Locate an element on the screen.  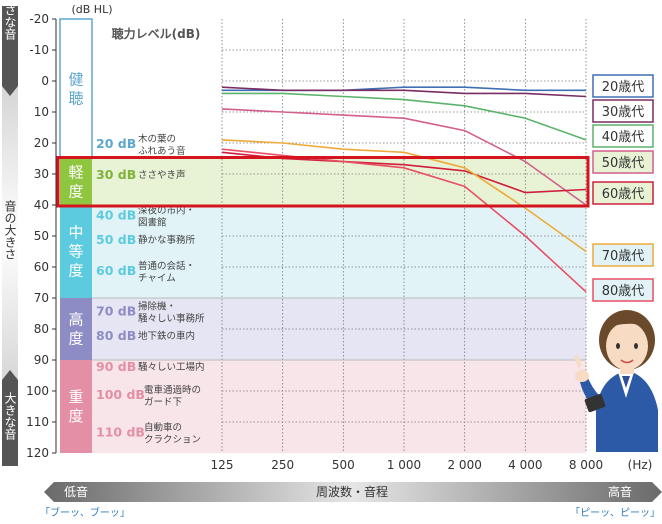
y-tick-label-13: 110 is located at coordinates (37, 422).